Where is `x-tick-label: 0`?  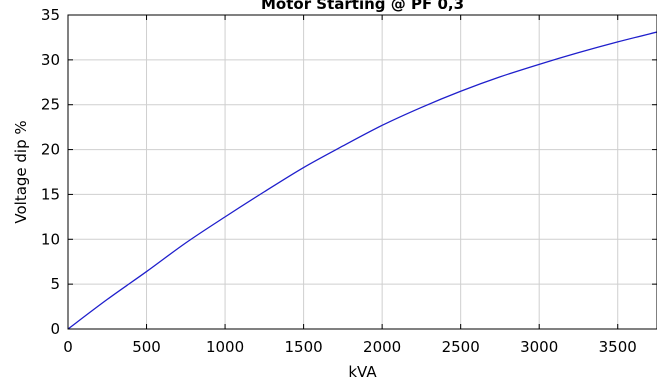 x-tick-label: 0 is located at coordinates (68, 347).